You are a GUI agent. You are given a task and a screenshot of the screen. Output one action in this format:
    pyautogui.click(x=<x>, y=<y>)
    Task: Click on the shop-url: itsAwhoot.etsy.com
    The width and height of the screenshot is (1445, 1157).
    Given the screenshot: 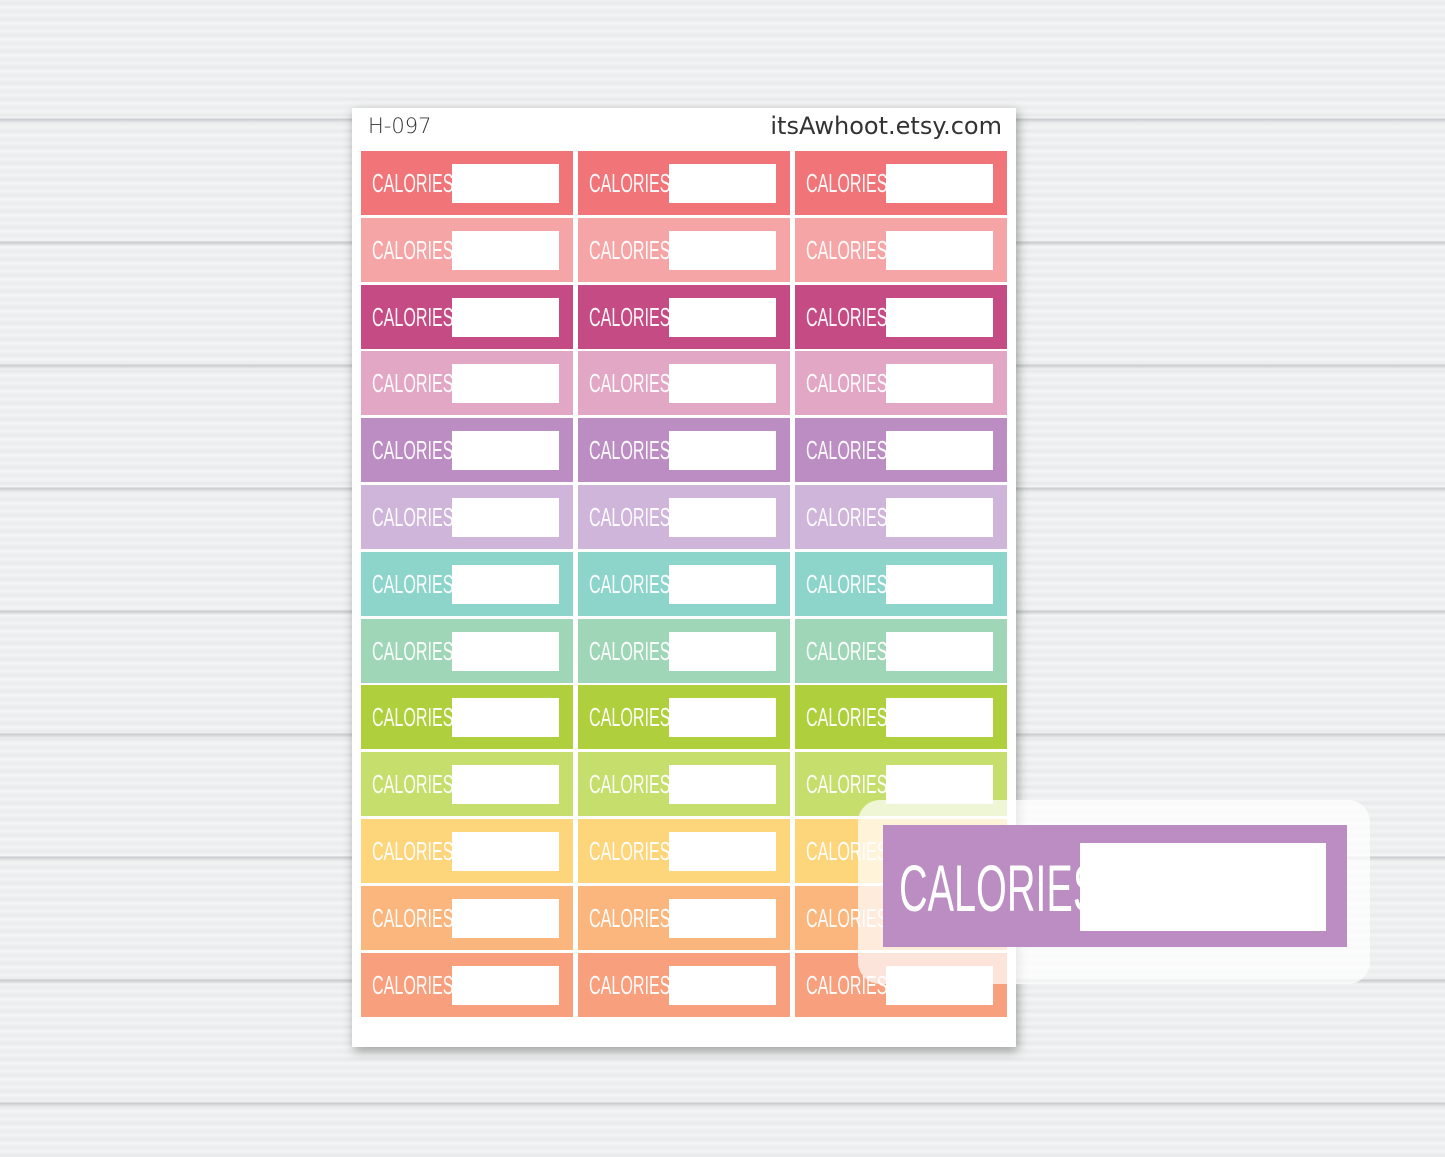 What is the action you would take?
    pyautogui.click(x=886, y=126)
    